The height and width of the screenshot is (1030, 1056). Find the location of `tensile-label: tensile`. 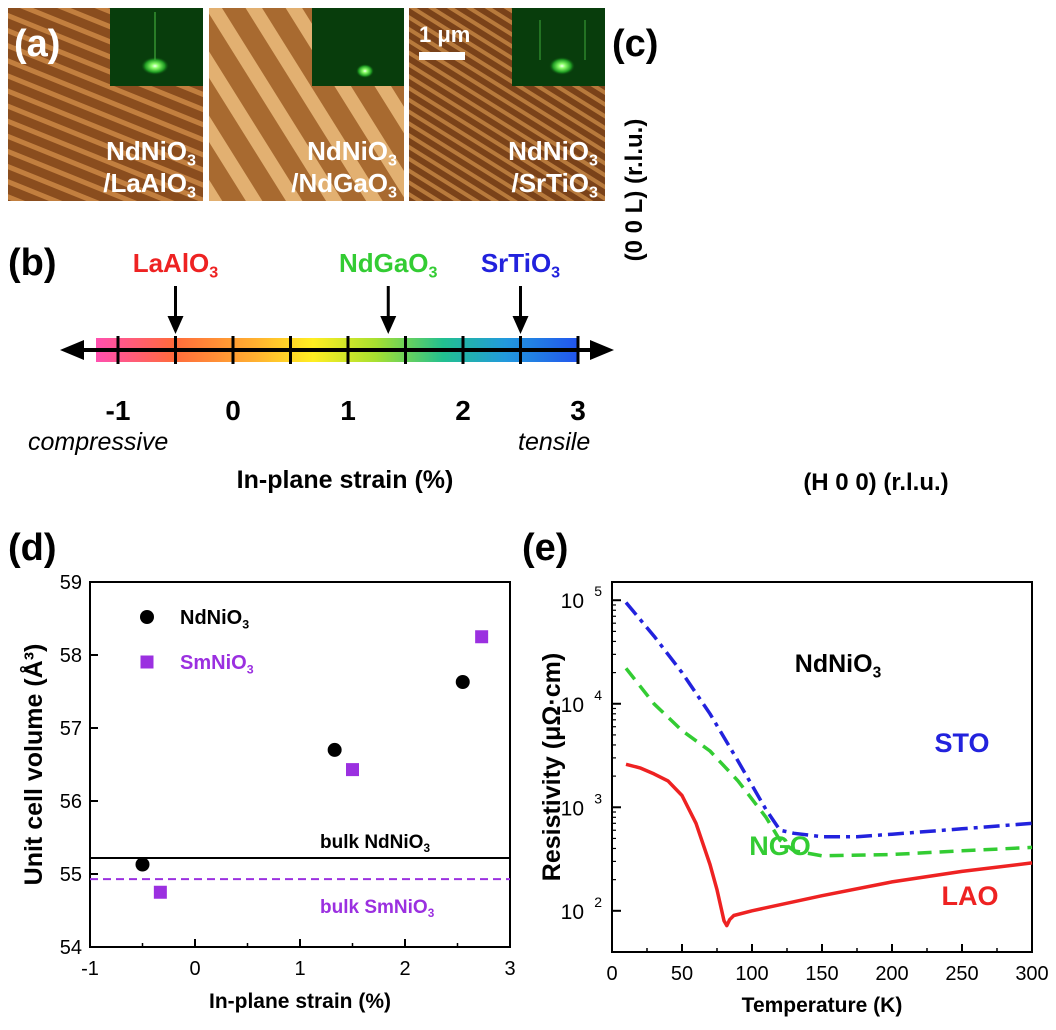

tensile-label: tensile is located at coordinates (554, 442).